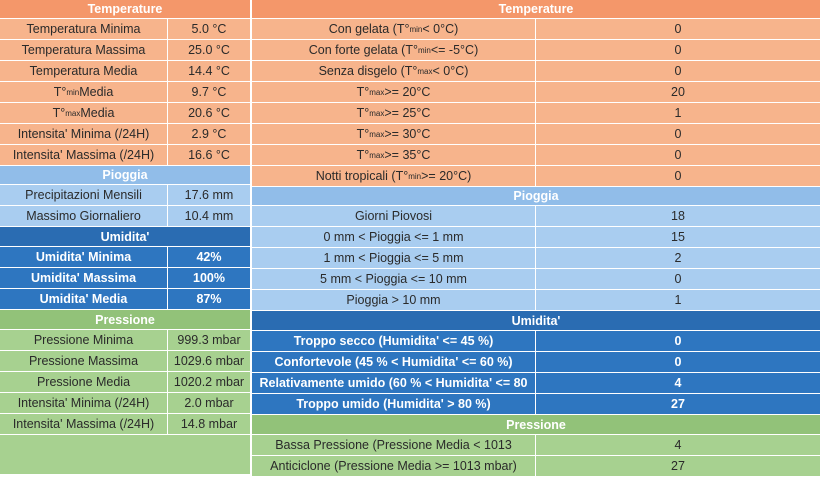  What do you see at coordinates (678, 71) in the screenshot?
I see `ice-days-value: 0` at bounding box center [678, 71].